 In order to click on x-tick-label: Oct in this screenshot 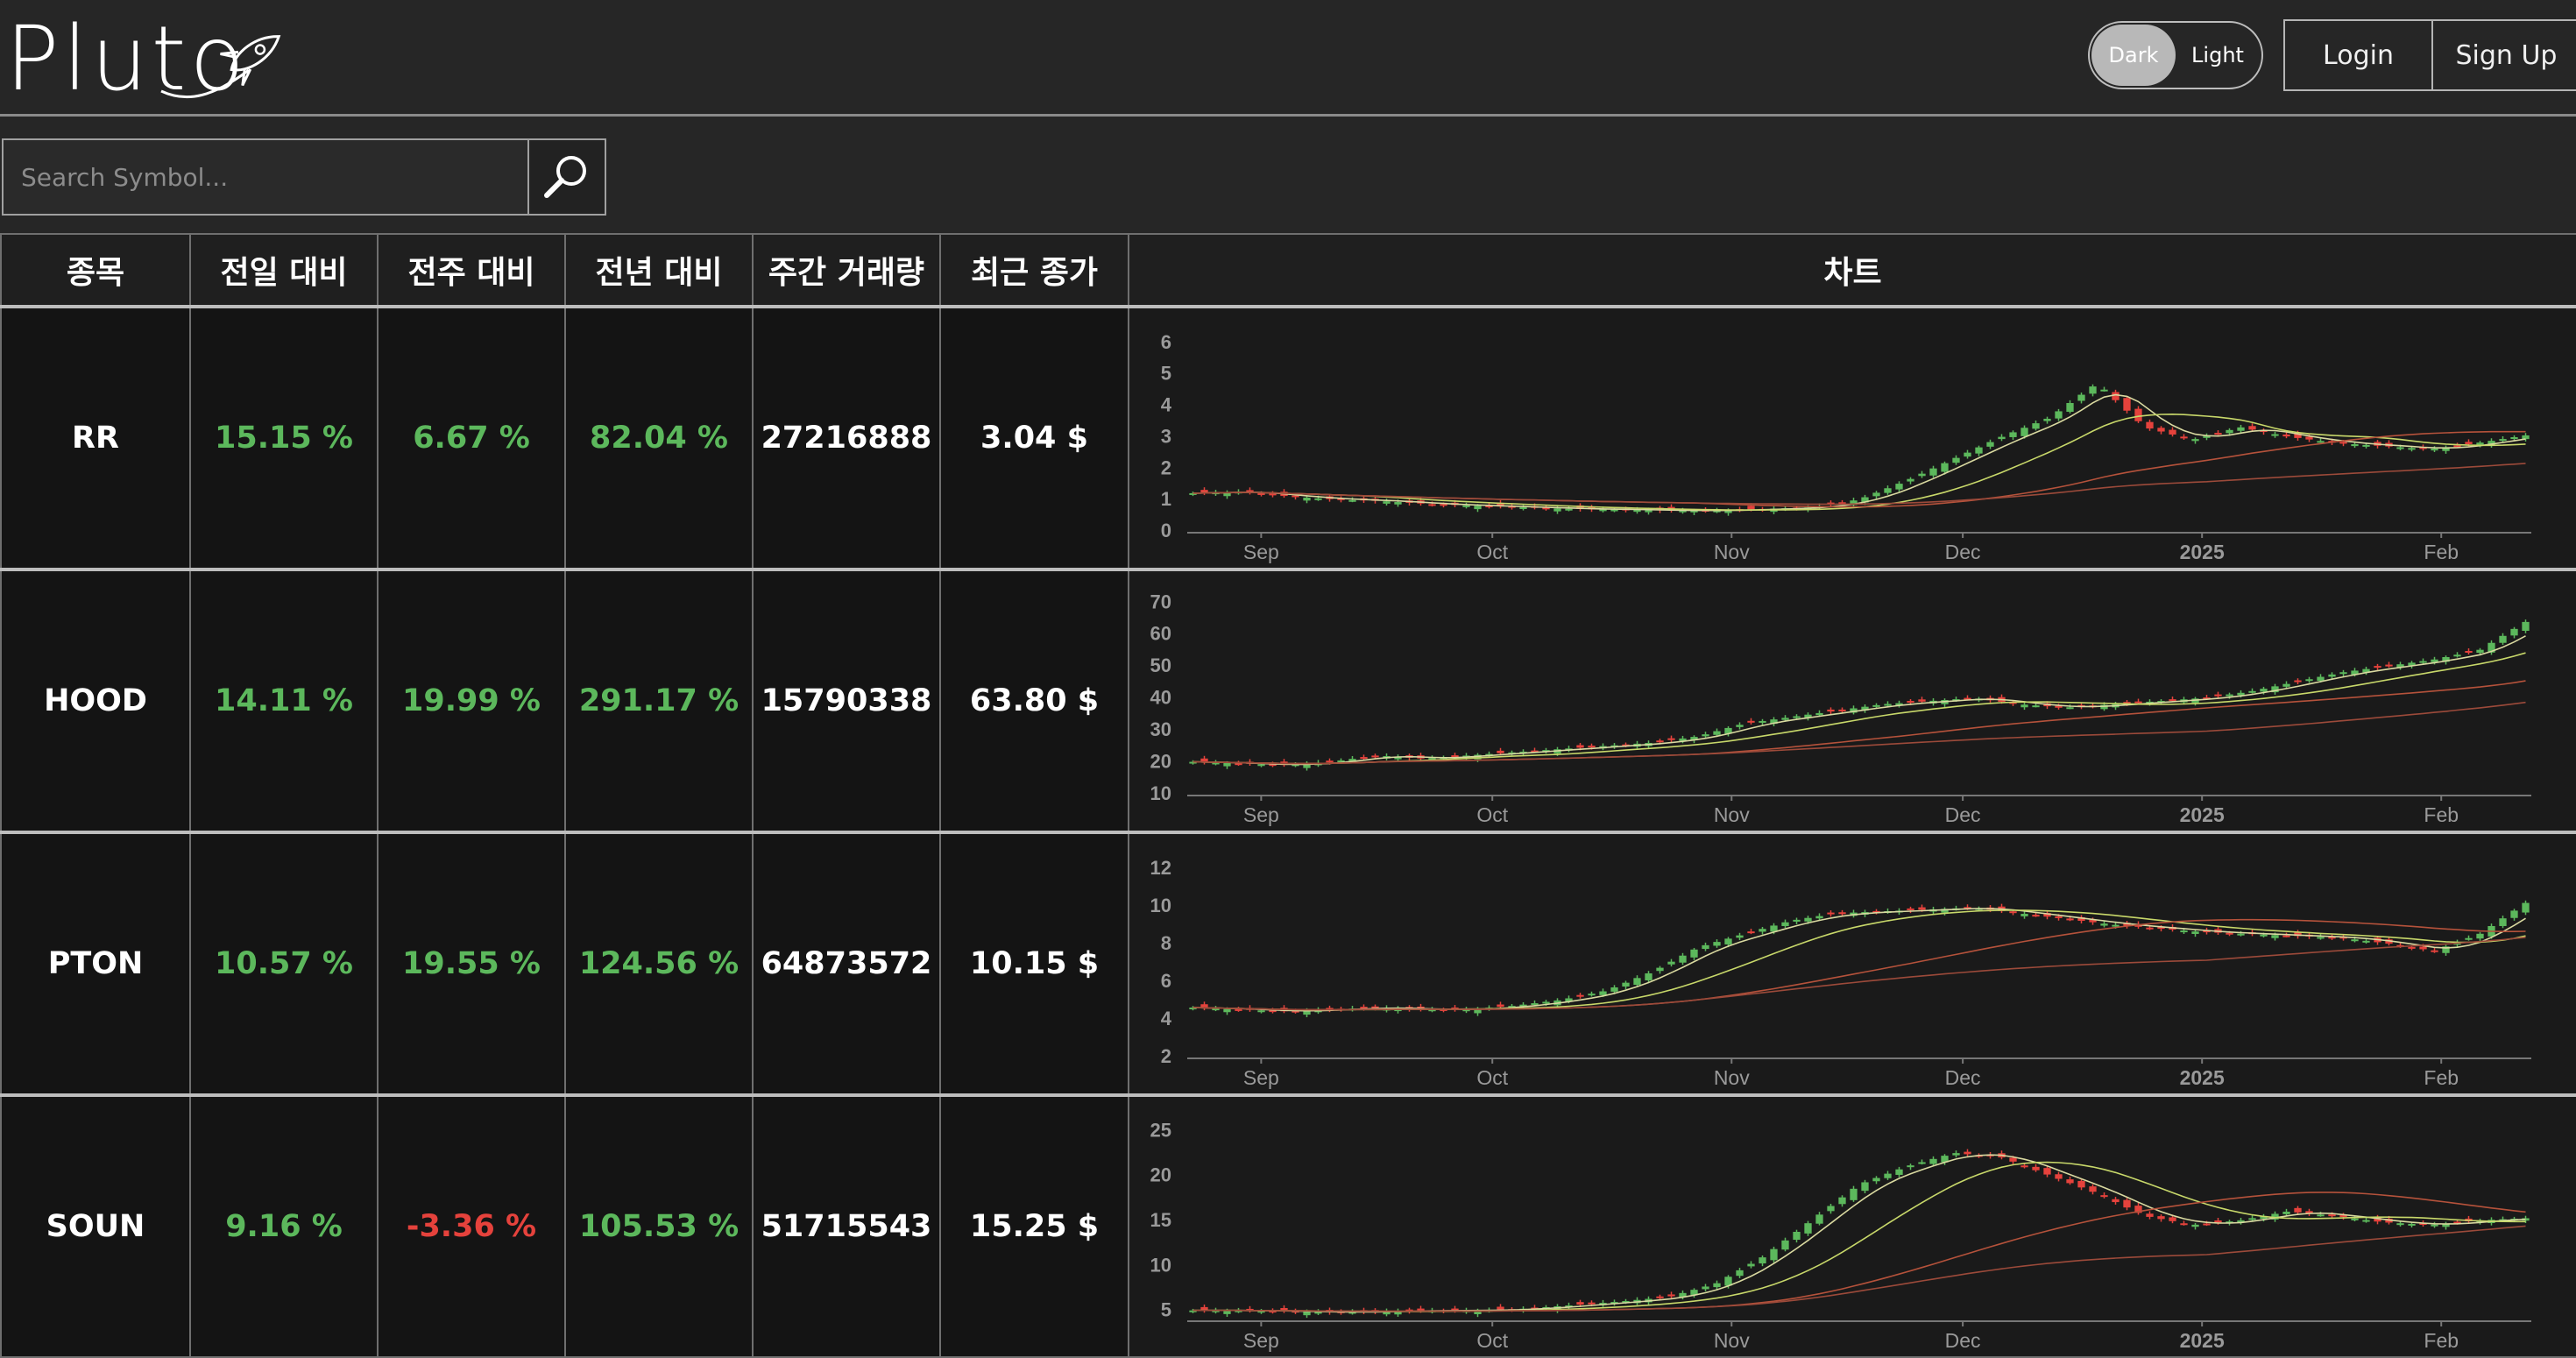, I will do `click(1492, 552)`.